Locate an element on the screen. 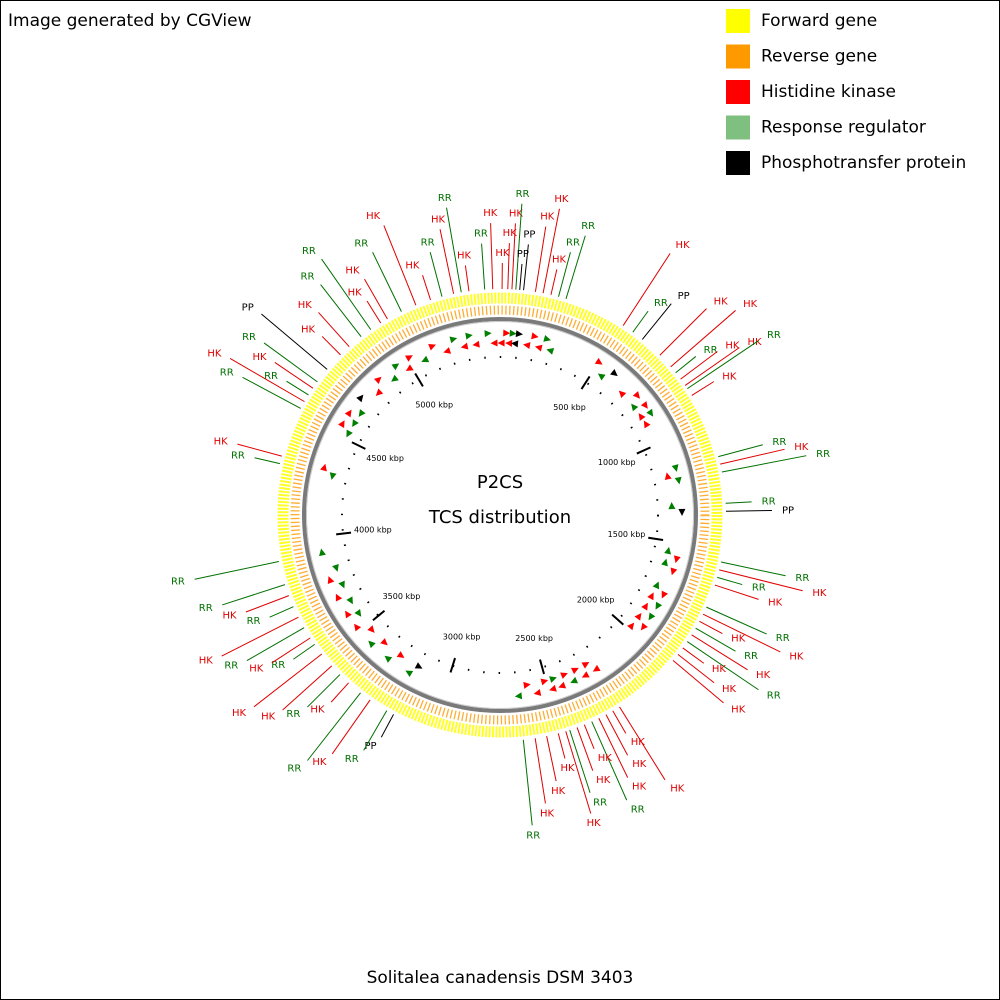  caption: Solitalea canadensis DSM 3403 is located at coordinates (500, 978).